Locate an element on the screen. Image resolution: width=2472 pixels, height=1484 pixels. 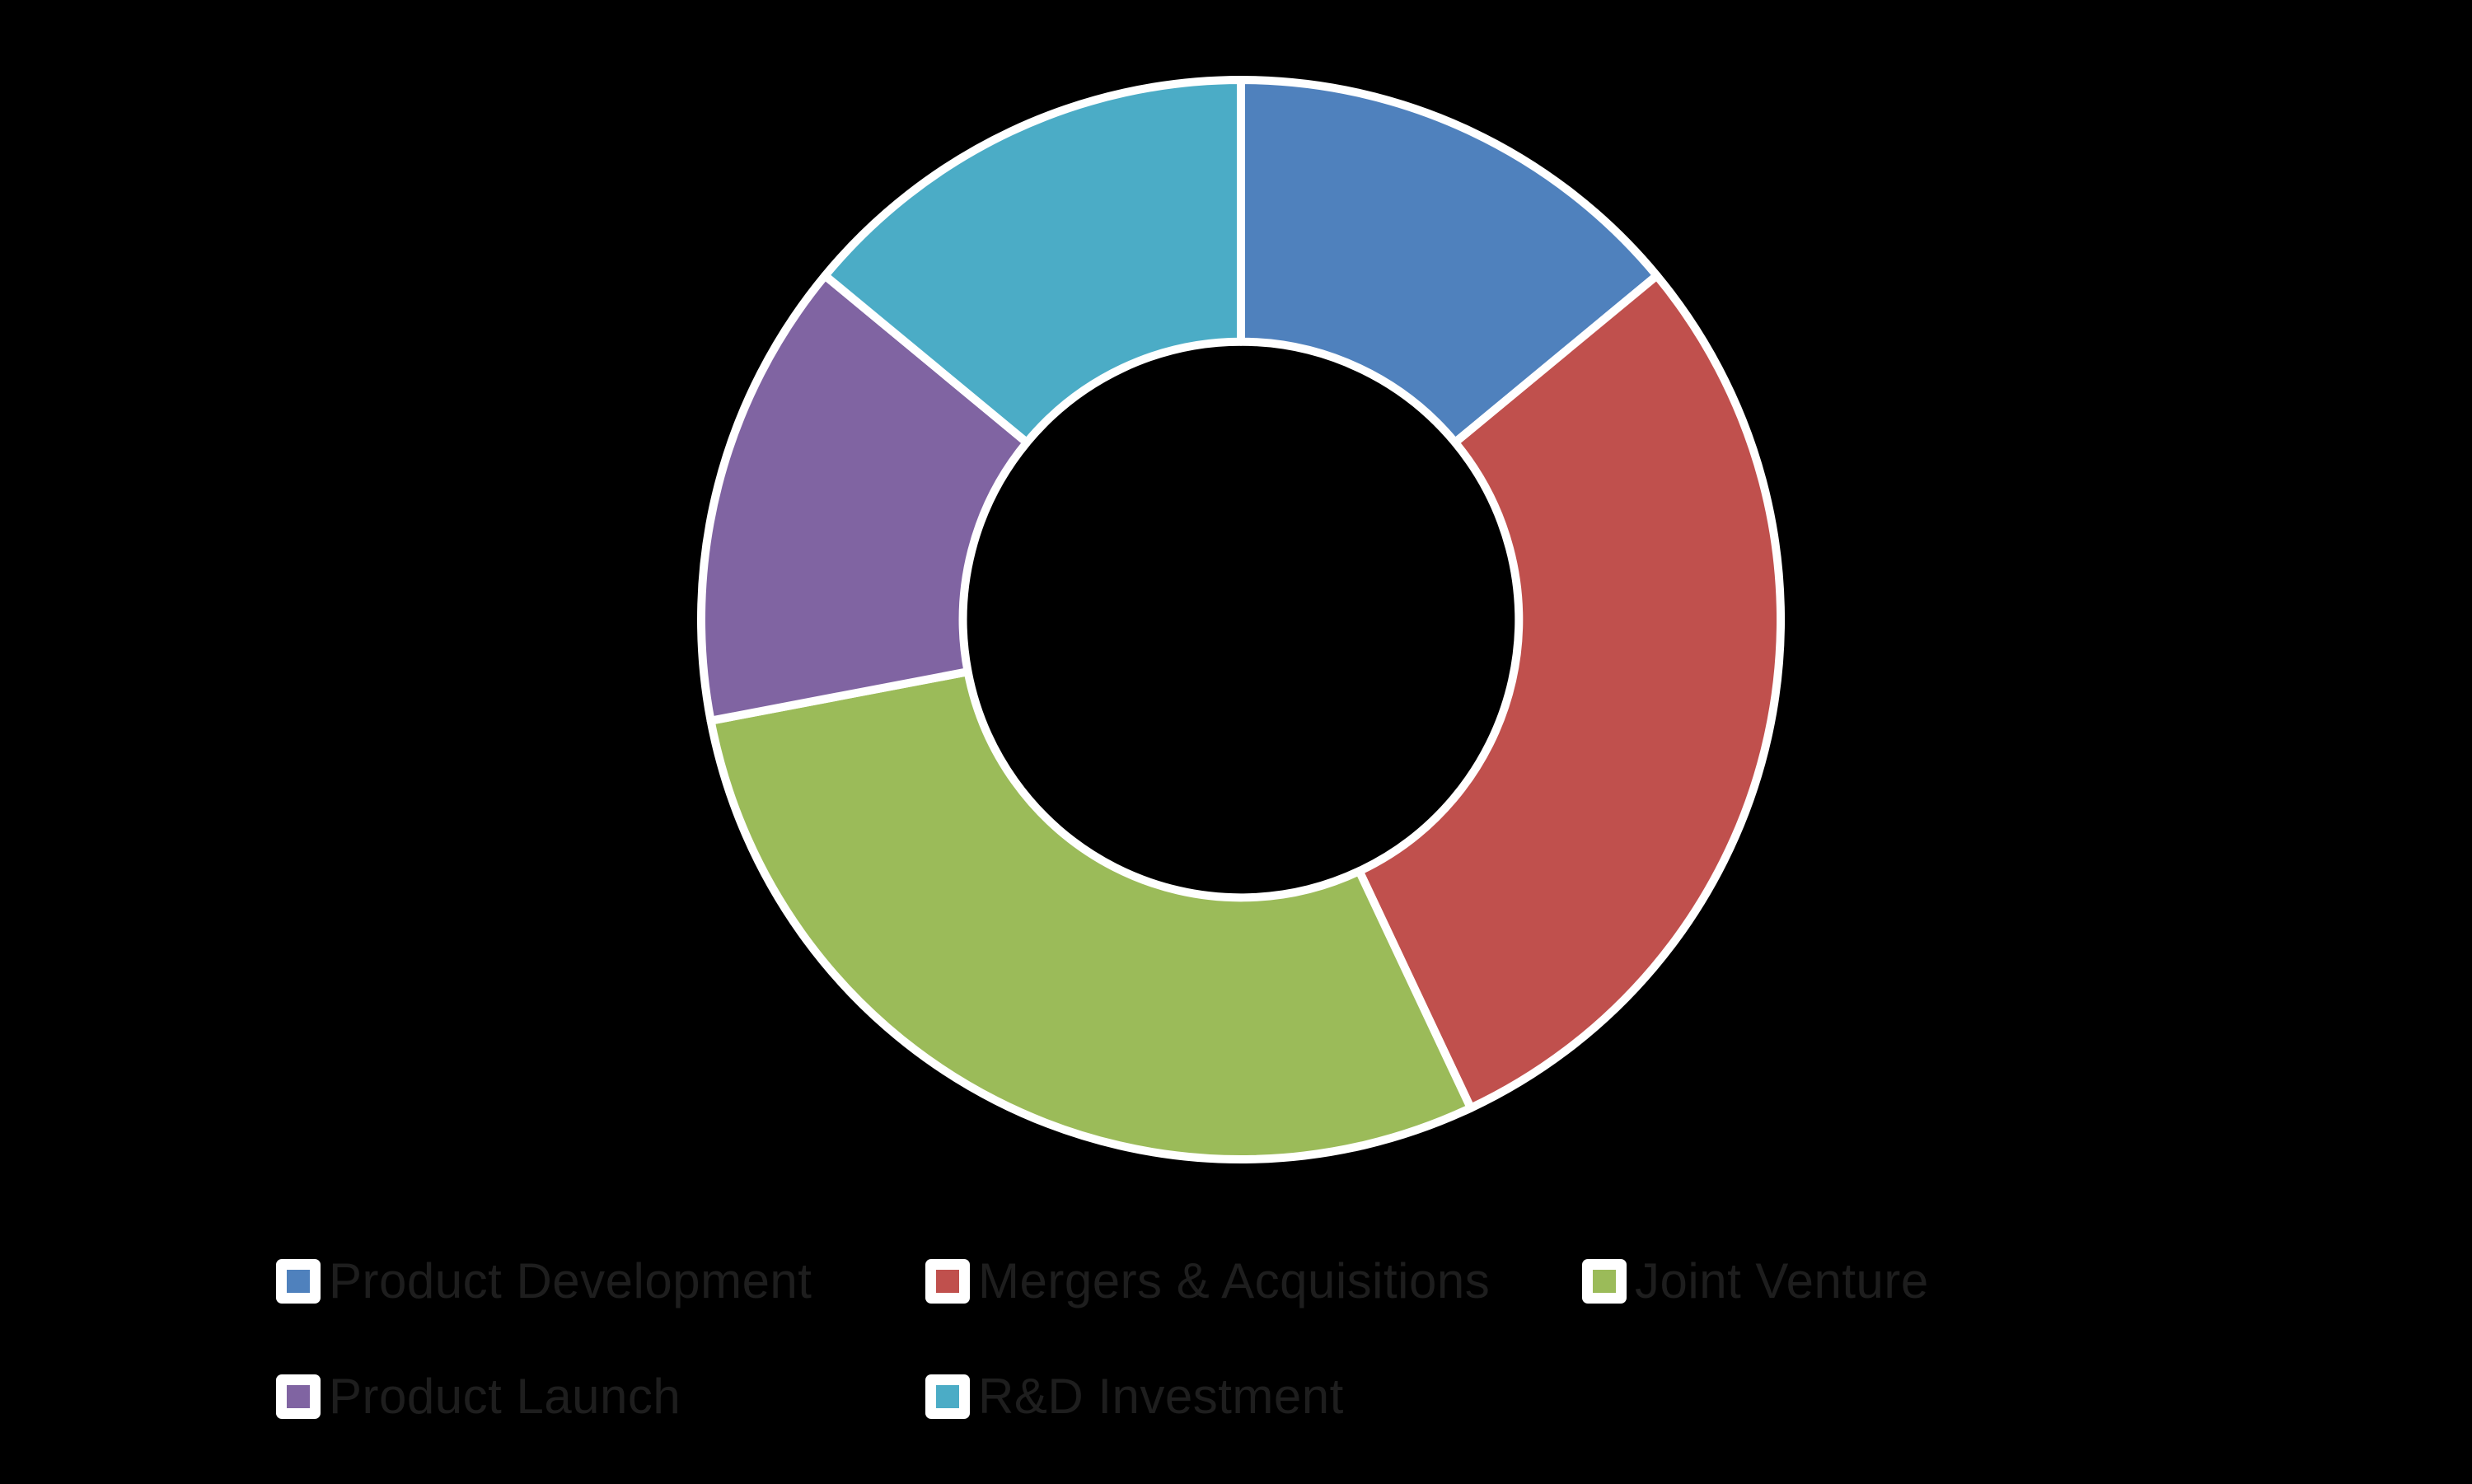
donut-segment-product-development is located at coordinates (1449, 262).